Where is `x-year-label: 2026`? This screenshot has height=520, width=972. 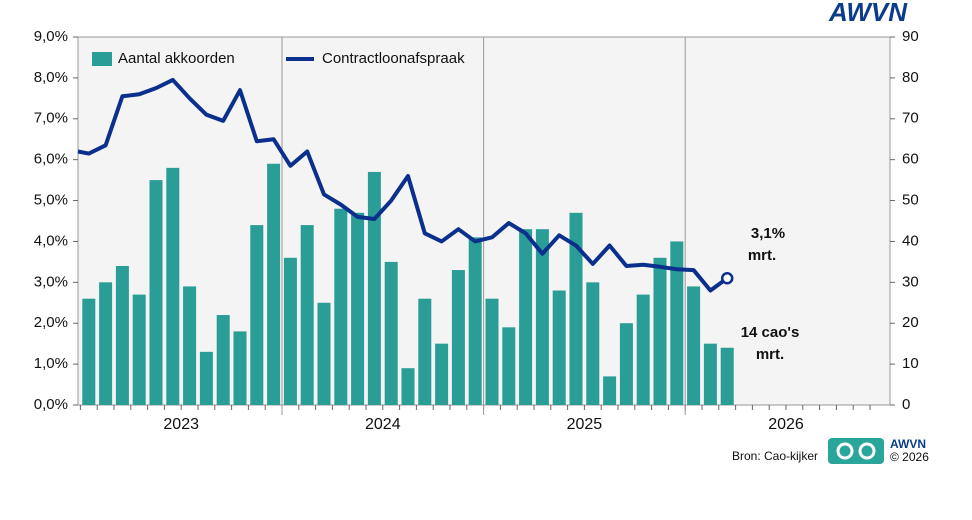
x-year-label: 2026 is located at coordinates (786, 424).